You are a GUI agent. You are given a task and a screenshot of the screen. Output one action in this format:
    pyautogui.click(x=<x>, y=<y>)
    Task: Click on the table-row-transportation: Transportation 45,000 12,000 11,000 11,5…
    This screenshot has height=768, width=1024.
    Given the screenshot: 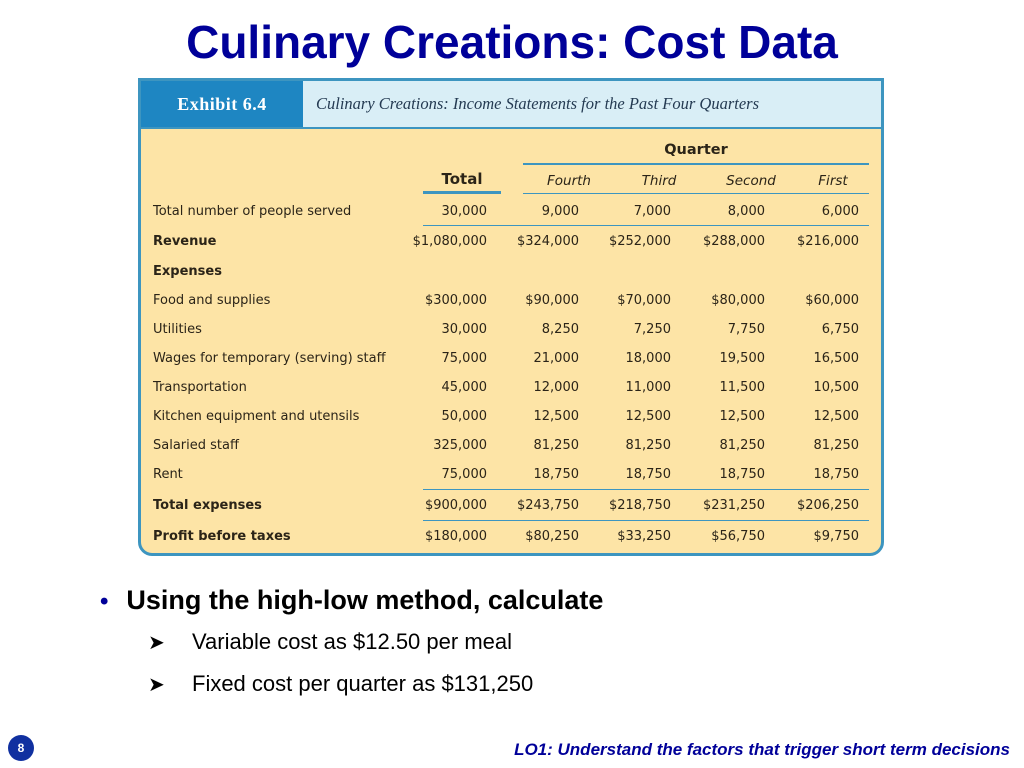 What is the action you would take?
    pyautogui.click(x=514, y=387)
    